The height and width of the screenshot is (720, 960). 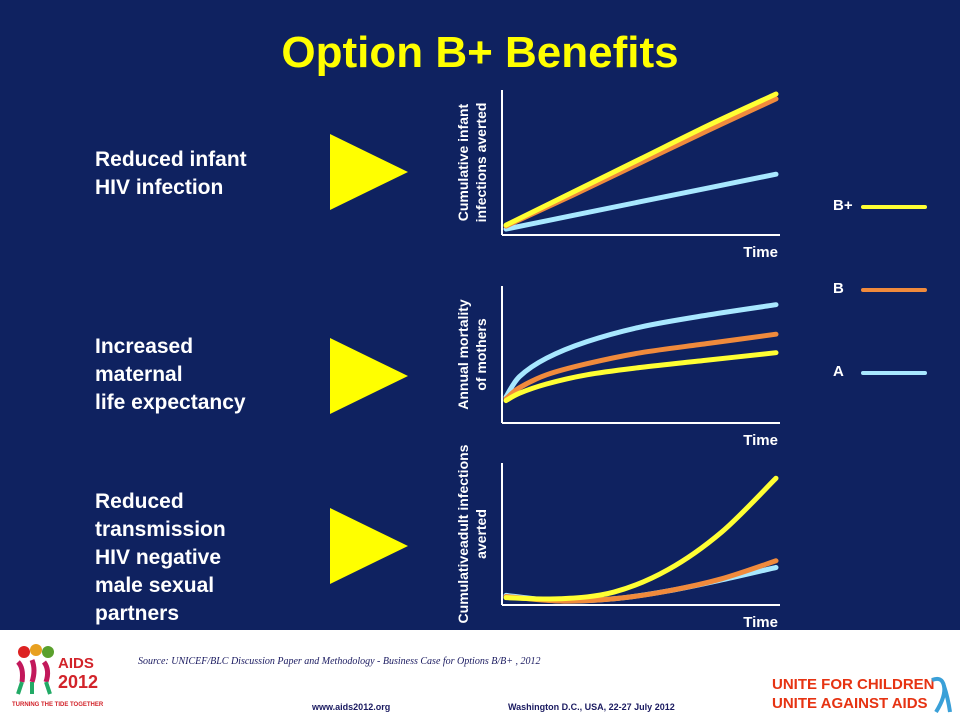 I want to click on legend-label: A, so click(x=838, y=371).